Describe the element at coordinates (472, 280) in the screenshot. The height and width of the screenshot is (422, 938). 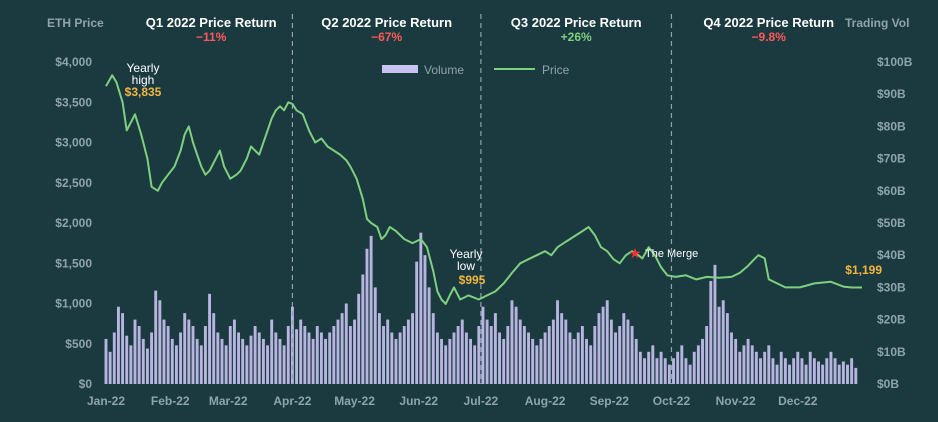
I see `yearly-low-value: $995` at that location.